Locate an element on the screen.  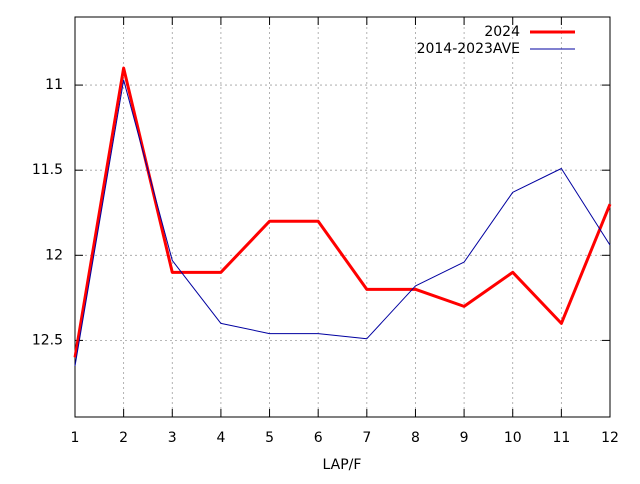
x-tick-label: 1 is located at coordinates (75, 438).